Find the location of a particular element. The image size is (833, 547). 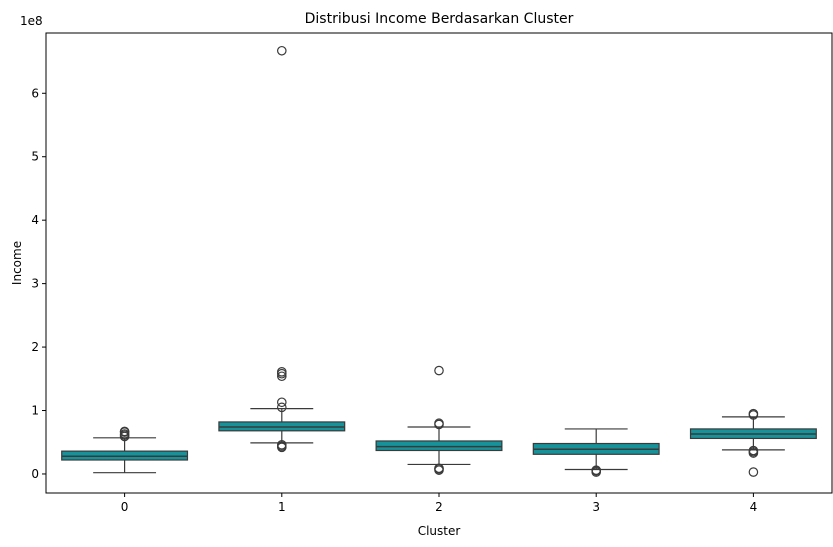

y-multiplier-label: 1e8 is located at coordinates (31, 21).